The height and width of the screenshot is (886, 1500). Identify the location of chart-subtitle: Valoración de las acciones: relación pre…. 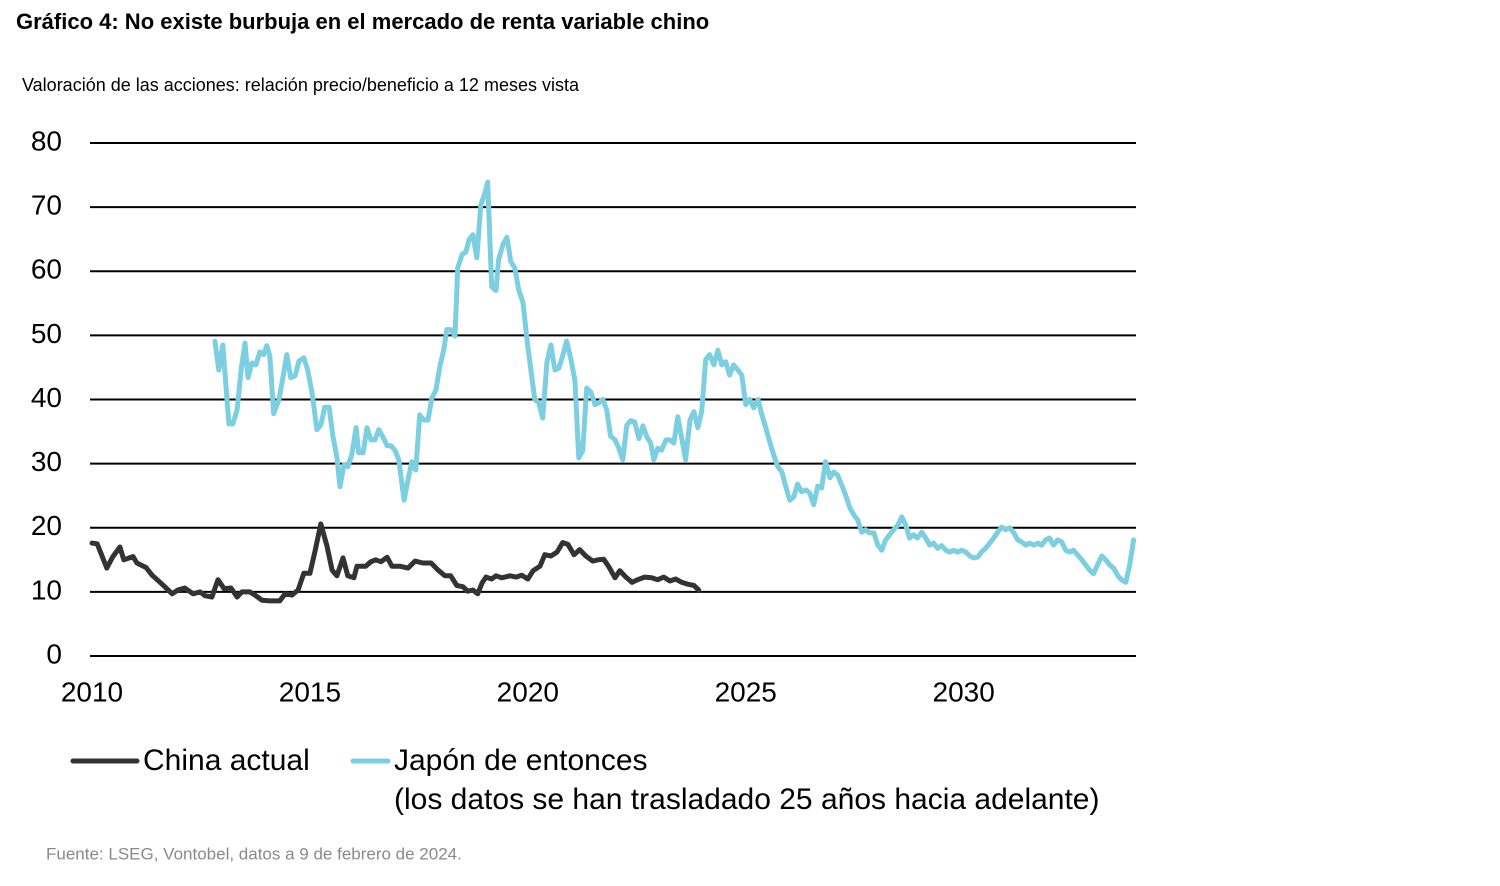
(301, 85).